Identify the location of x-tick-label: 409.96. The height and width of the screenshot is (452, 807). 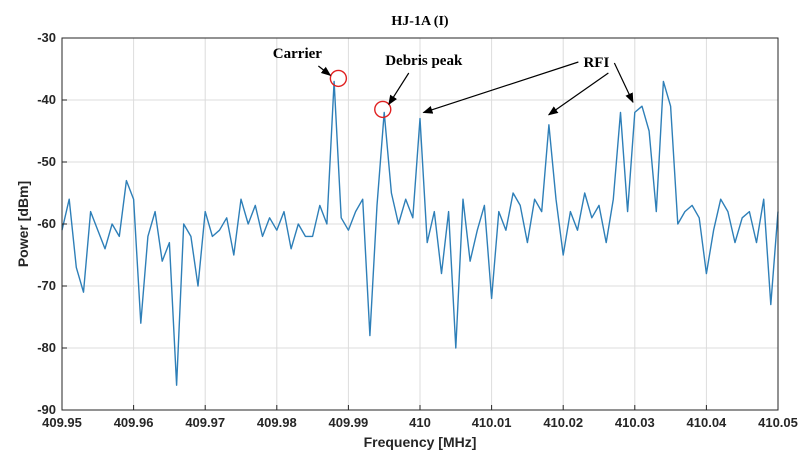
(134, 422).